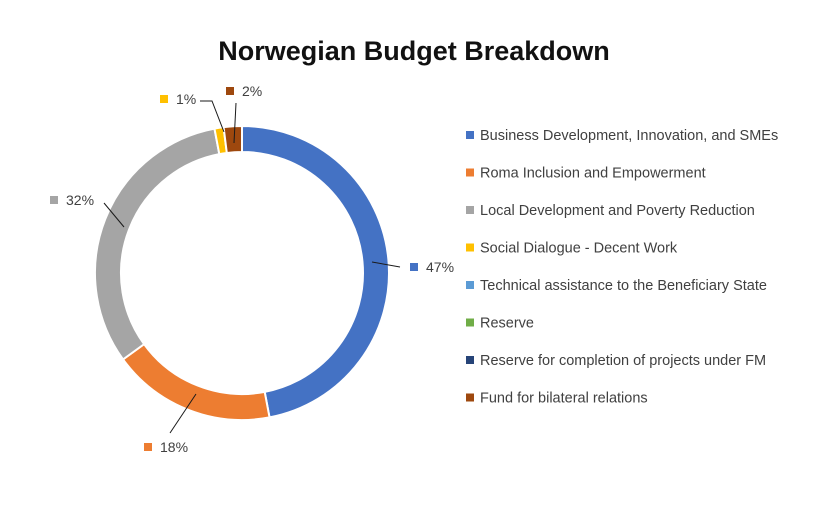 The height and width of the screenshot is (525, 828). I want to click on legend-item-social-dialogue-decent-work: Social Dialogue - Decent Work, so click(579, 249).